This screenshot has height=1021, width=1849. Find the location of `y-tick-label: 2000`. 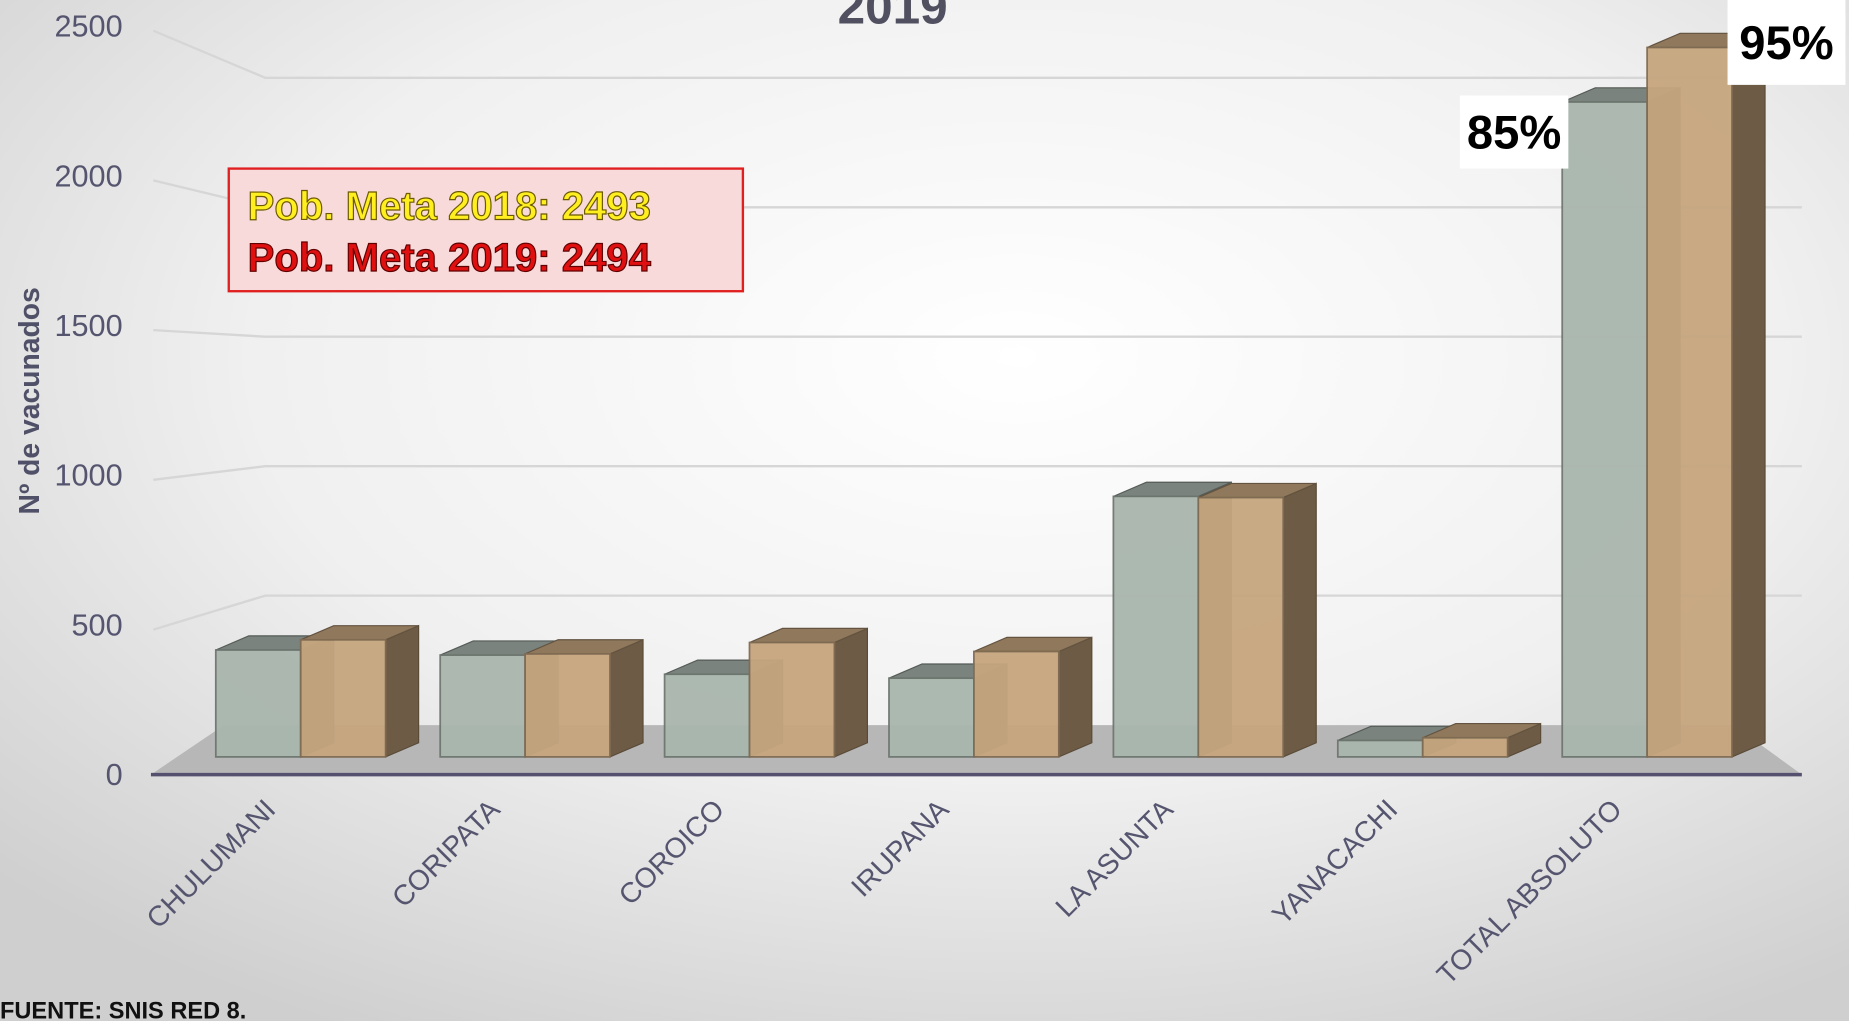

y-tick-label: 2000 is located at coordinates (88, 176).